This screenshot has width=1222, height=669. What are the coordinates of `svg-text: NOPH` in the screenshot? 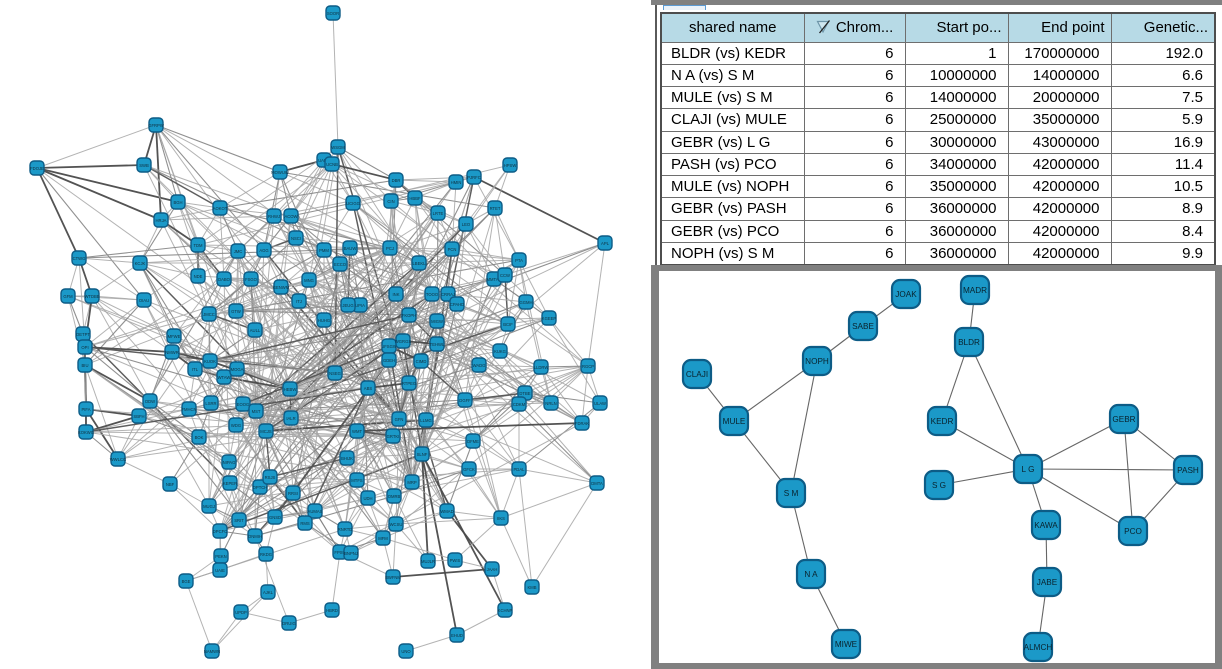 It's located at (817, 361).